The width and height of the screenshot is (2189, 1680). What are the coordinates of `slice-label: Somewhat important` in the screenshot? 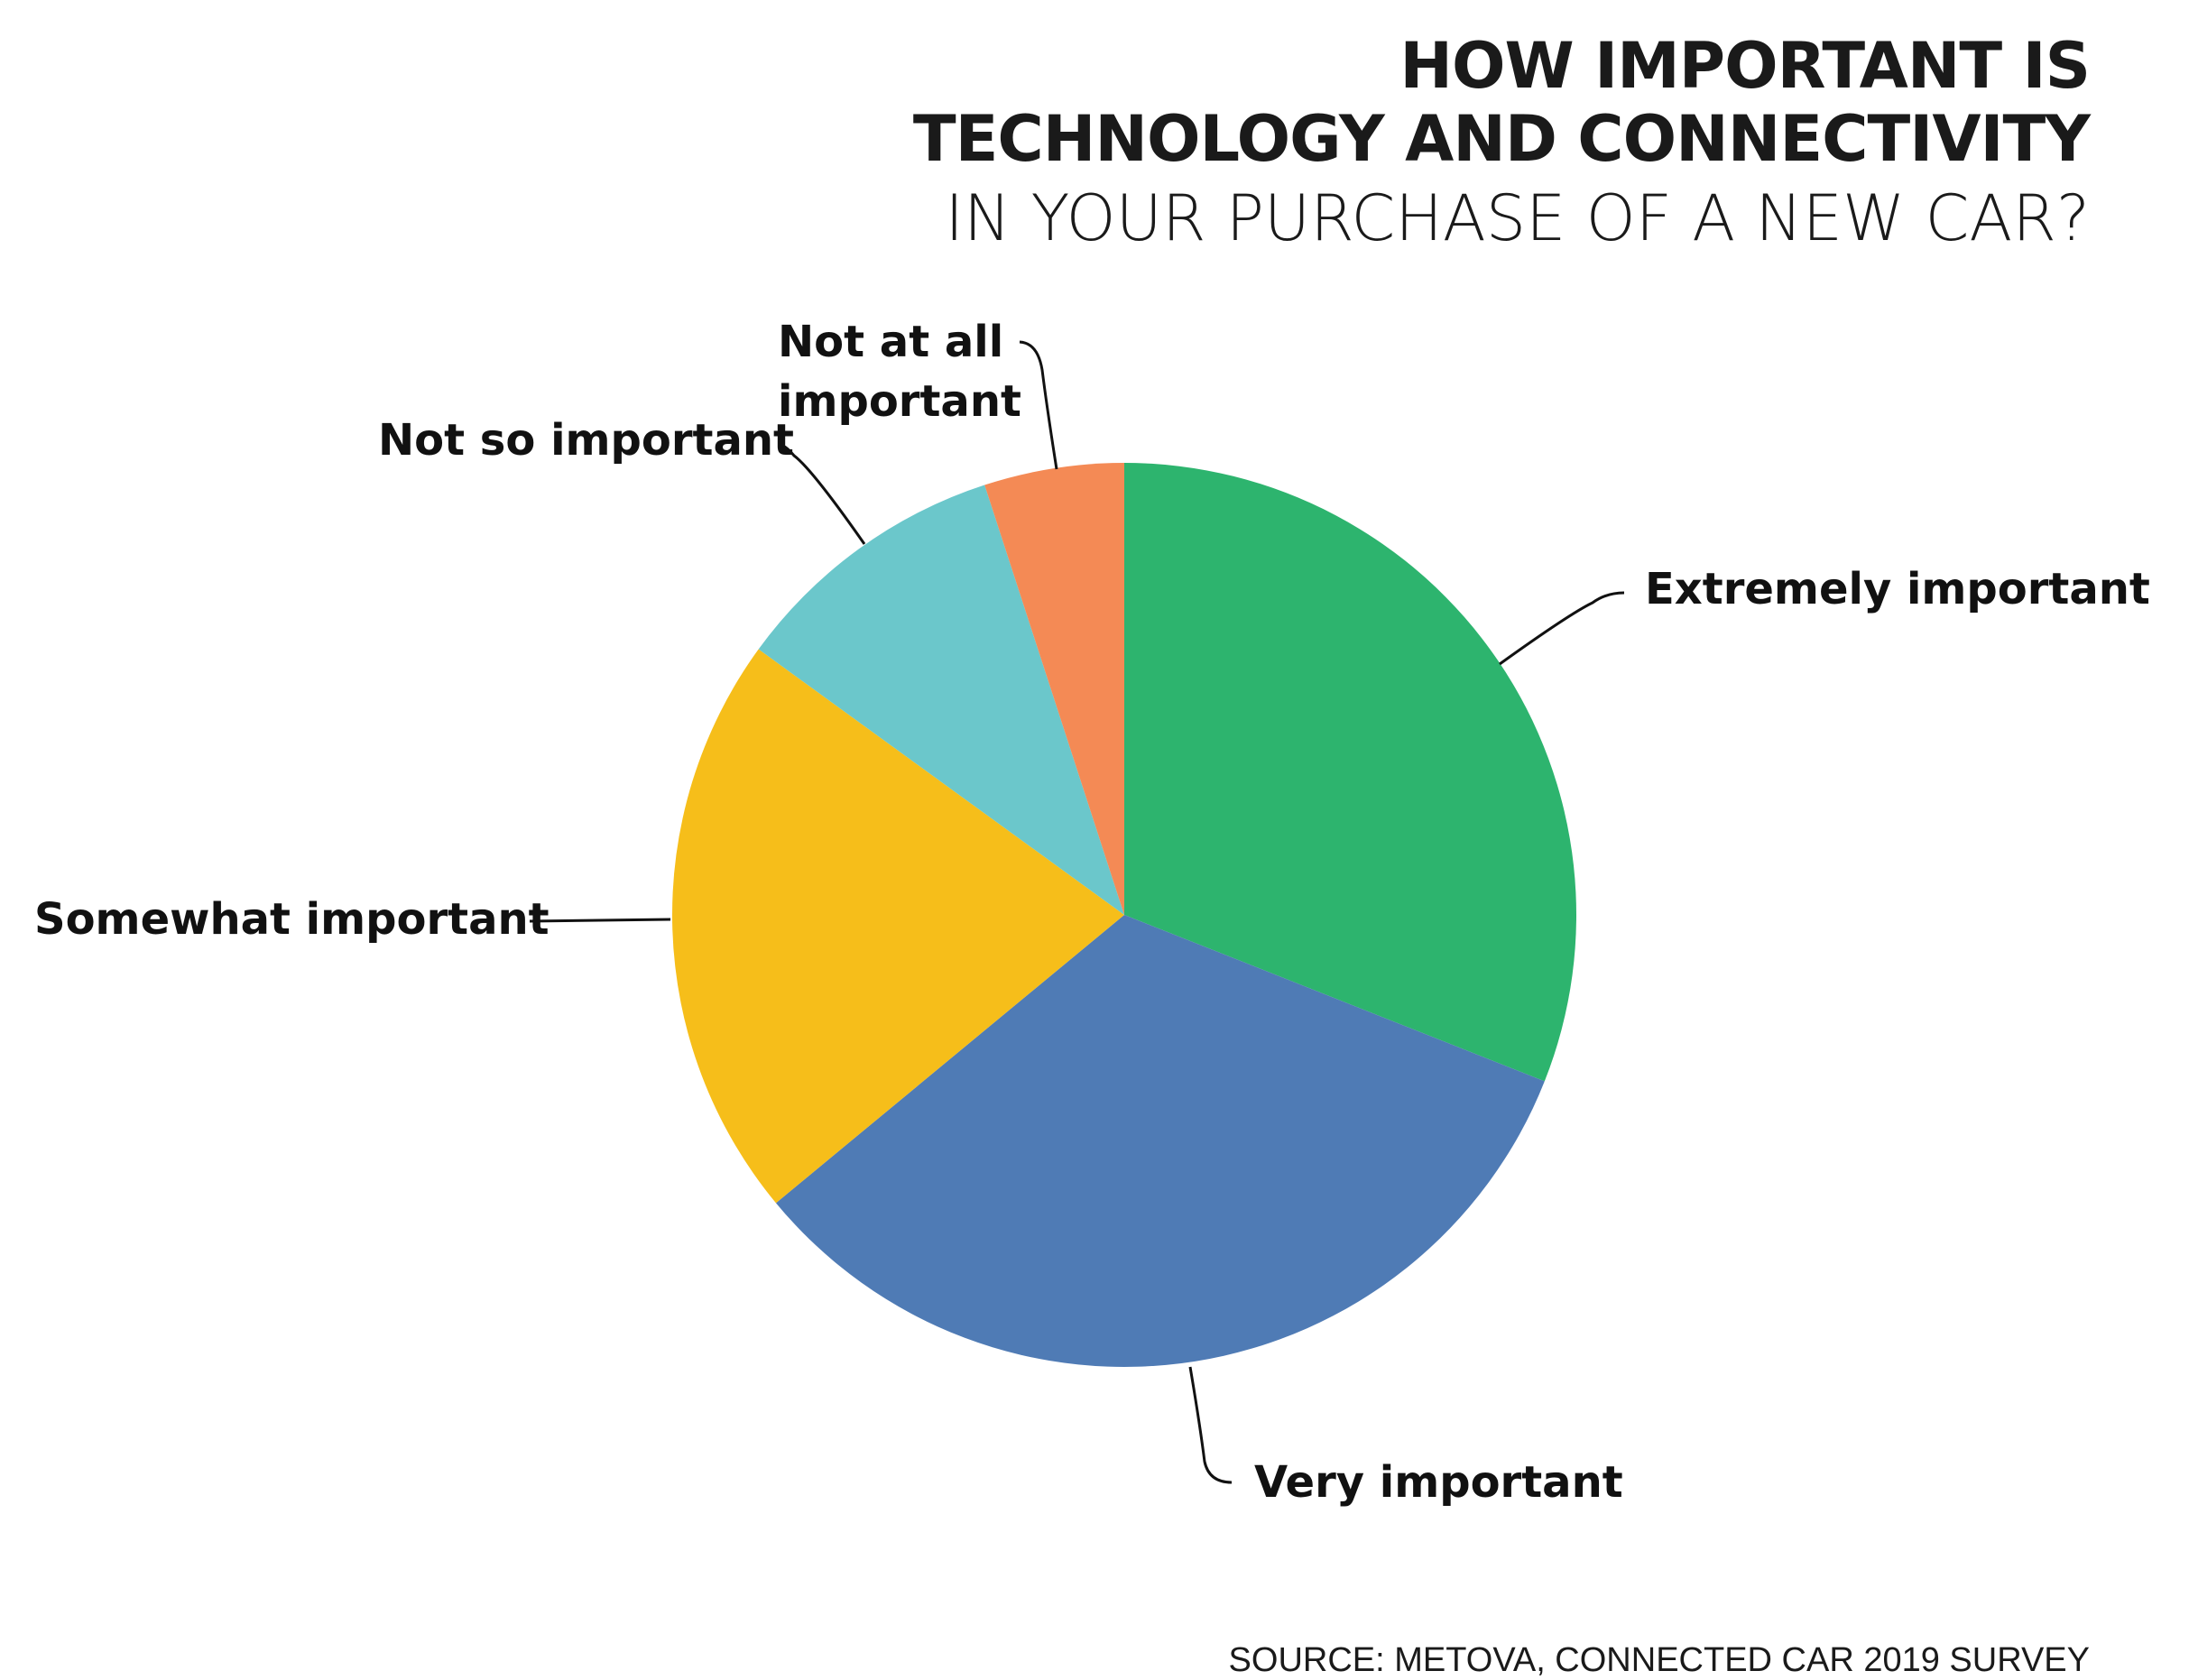 It's located at (292, 919).